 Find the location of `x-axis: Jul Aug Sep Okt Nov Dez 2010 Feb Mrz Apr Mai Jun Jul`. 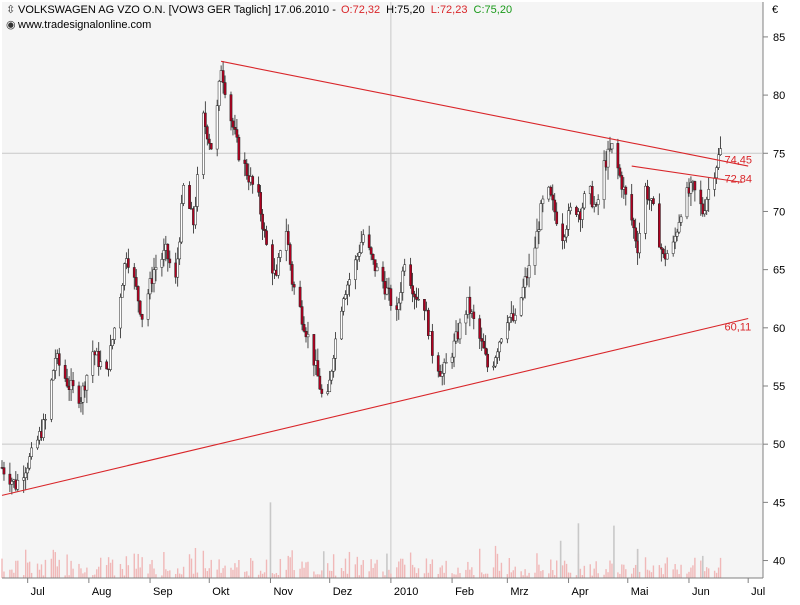

x-axis: Jul Aug Sep Okt Nov Dez 2010 Feb Mrz Apr Mai Jun Jul is located at coordinates (396, 588).